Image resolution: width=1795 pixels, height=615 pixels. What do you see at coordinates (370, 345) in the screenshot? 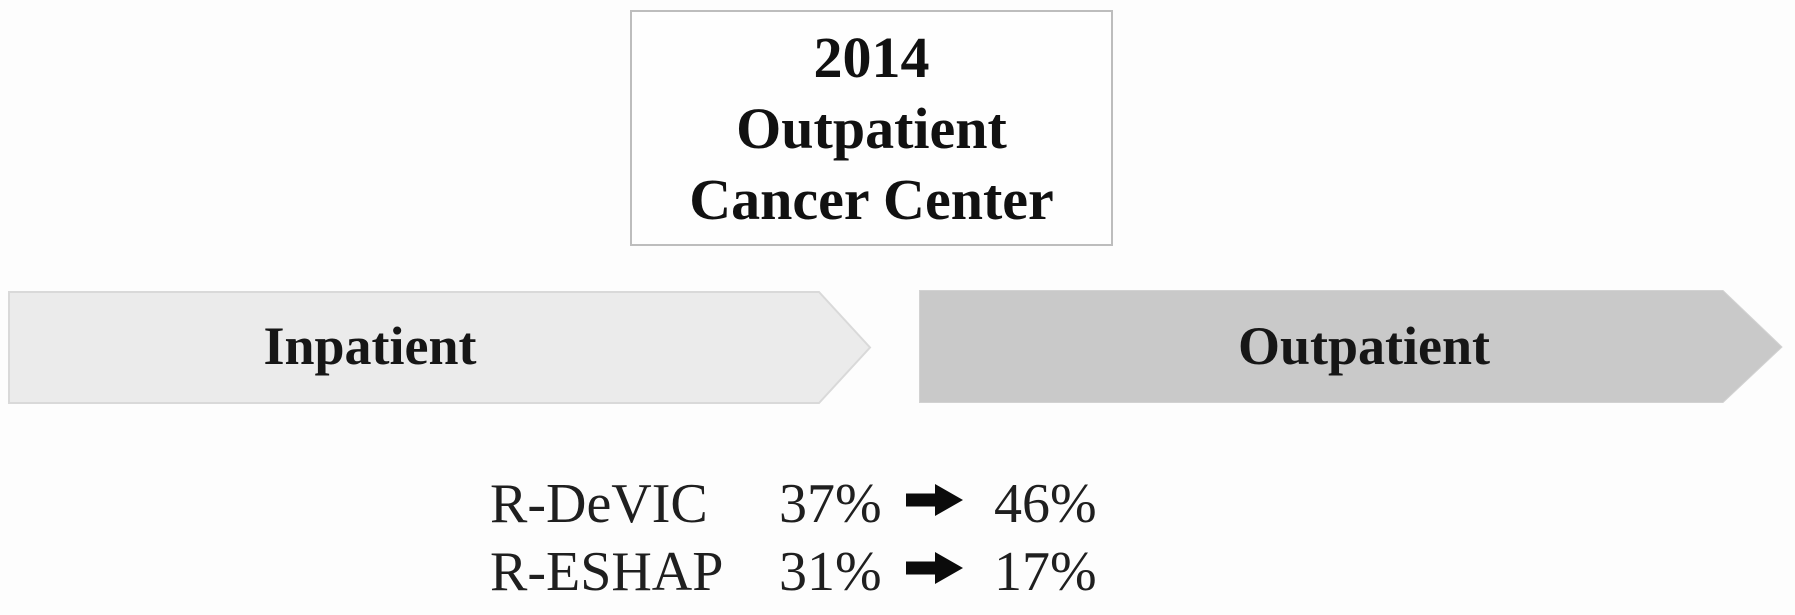
I see `inpatient-label: Inpatient` at bounding box center [370, 345].